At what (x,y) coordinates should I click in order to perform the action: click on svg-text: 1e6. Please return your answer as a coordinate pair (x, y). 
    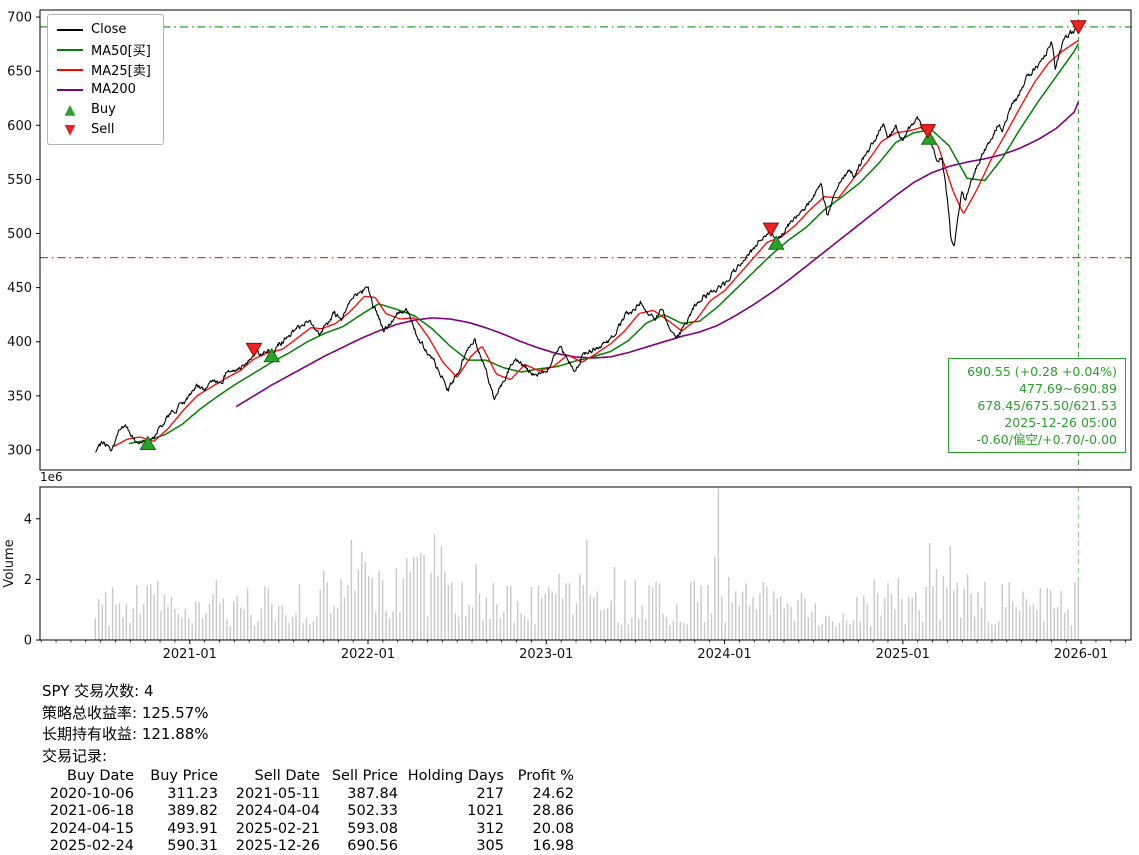
    Looking at the image, I should click on (51, 477).